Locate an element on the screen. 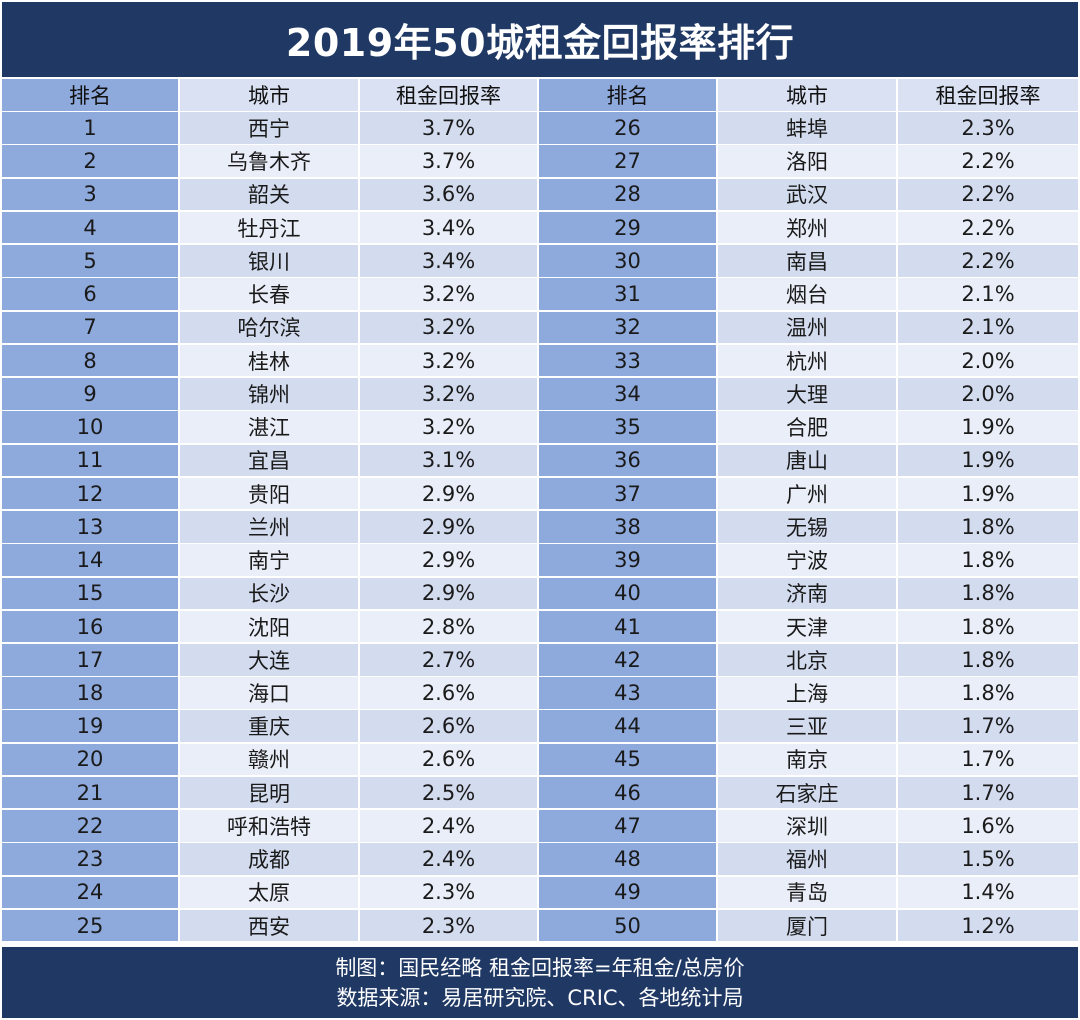 The image size is (1080, 1020). city-cell-right: 南京 is located at coordinates (808, 759).